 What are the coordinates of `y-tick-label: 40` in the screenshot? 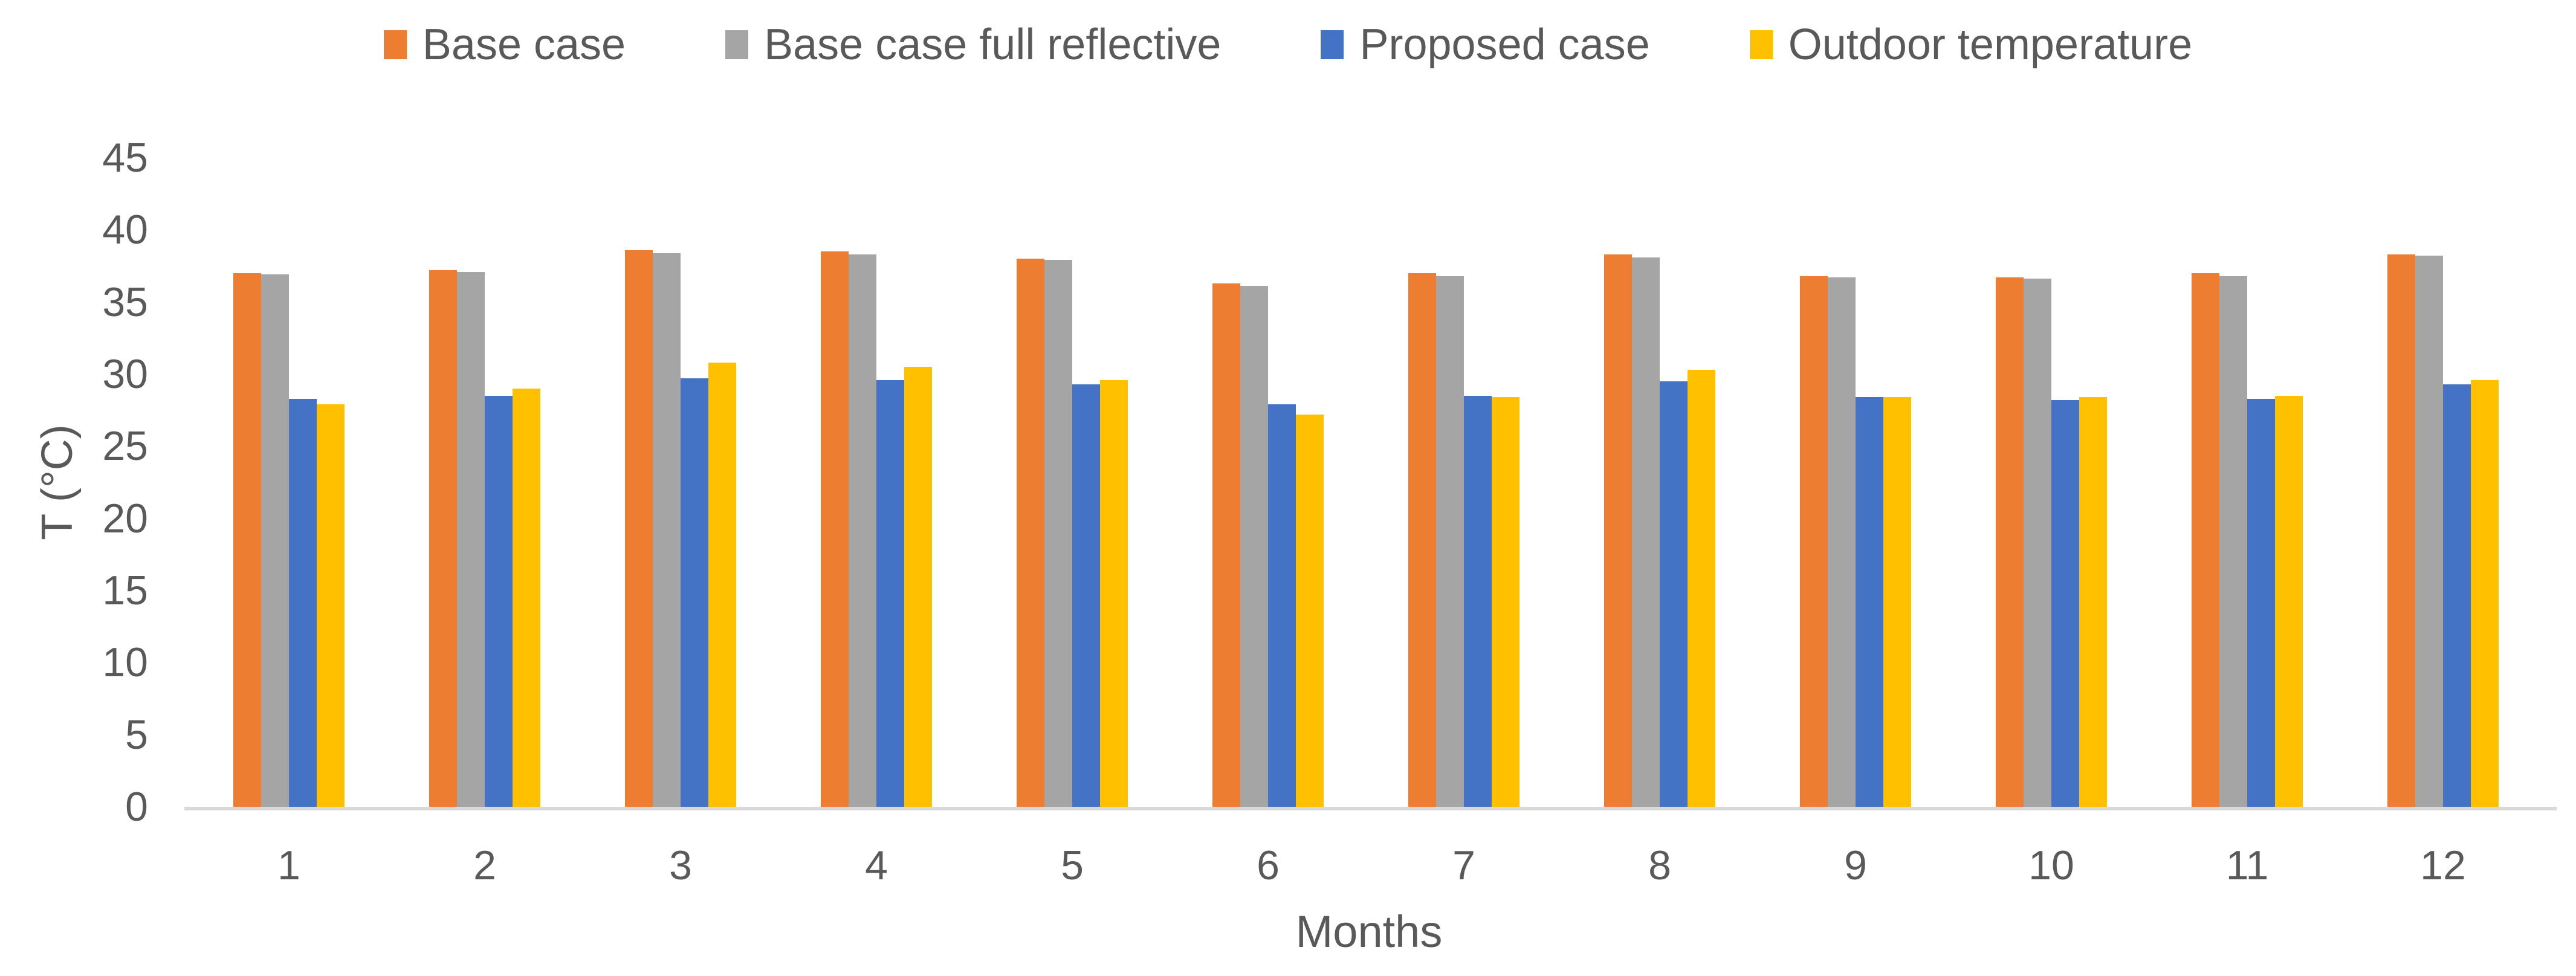 It's located at (125, 230).